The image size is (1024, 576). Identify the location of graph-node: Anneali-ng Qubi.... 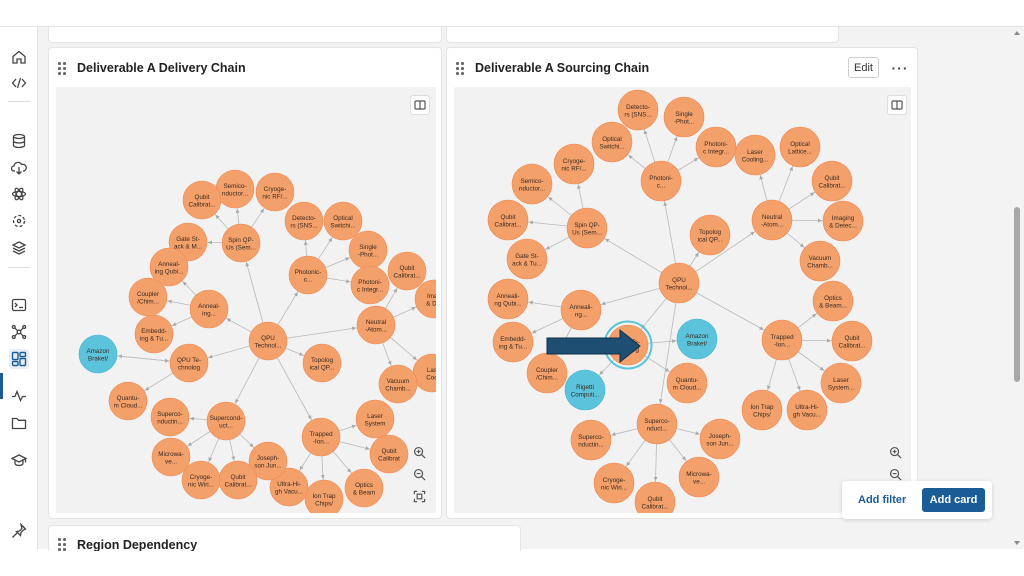
(508, 299).